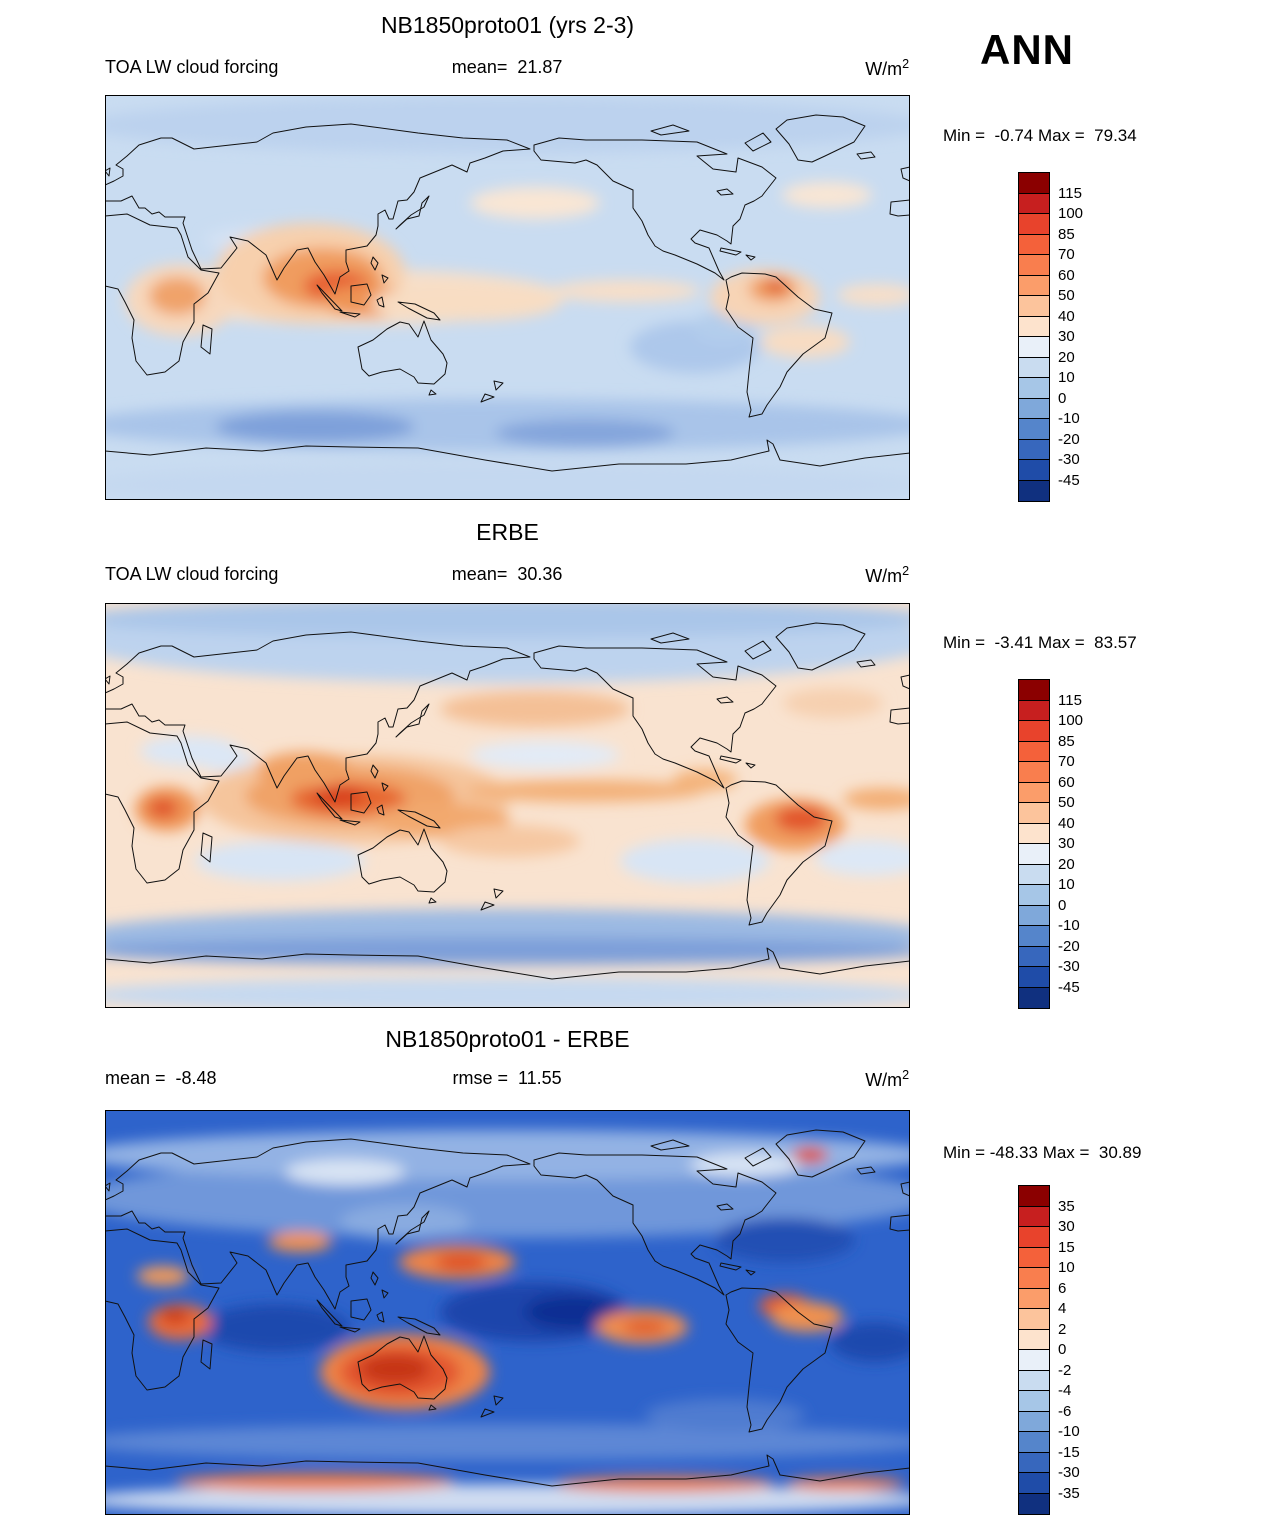 The height and width of the screenshot is (1519, 1285). What do you see at coordinates (1034, 844) in the screenshot?
I see `panel2-colorbar-cells` at bounding box center [1034, 844].